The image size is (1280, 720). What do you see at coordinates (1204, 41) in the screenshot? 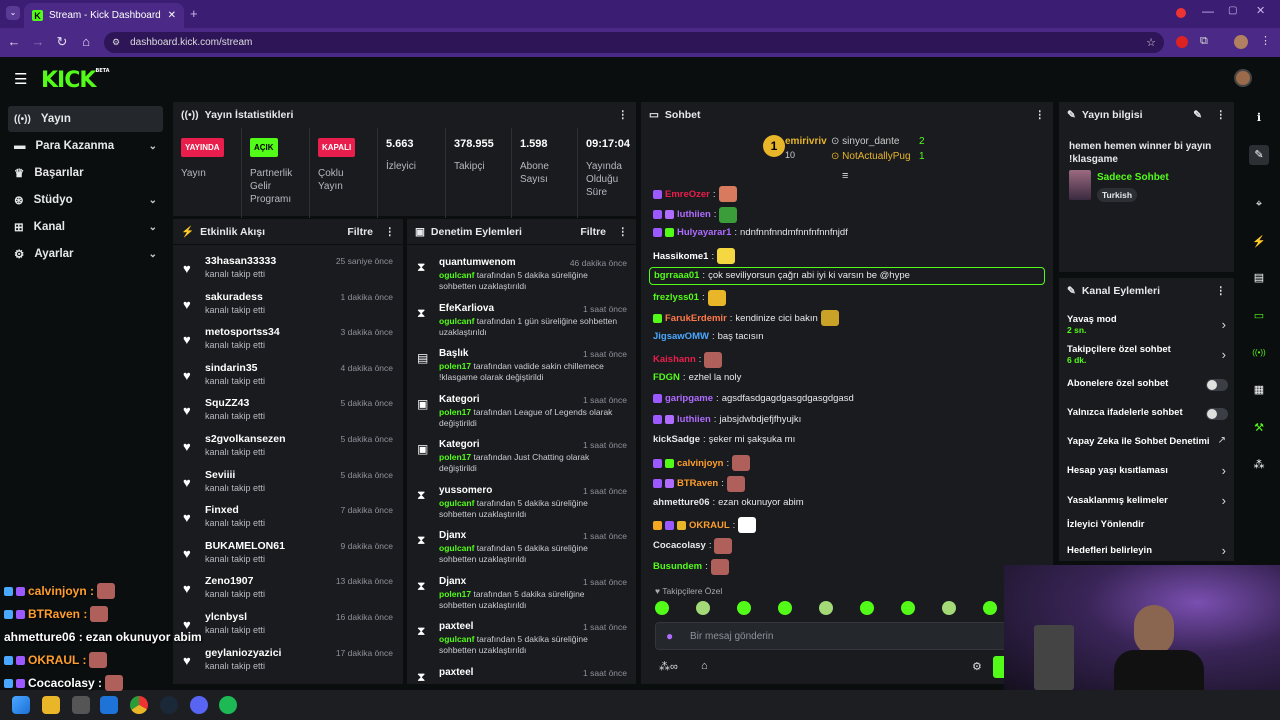
I see `extensions-puzzle-icon: ⧉` at bounding box center [1204, 41].